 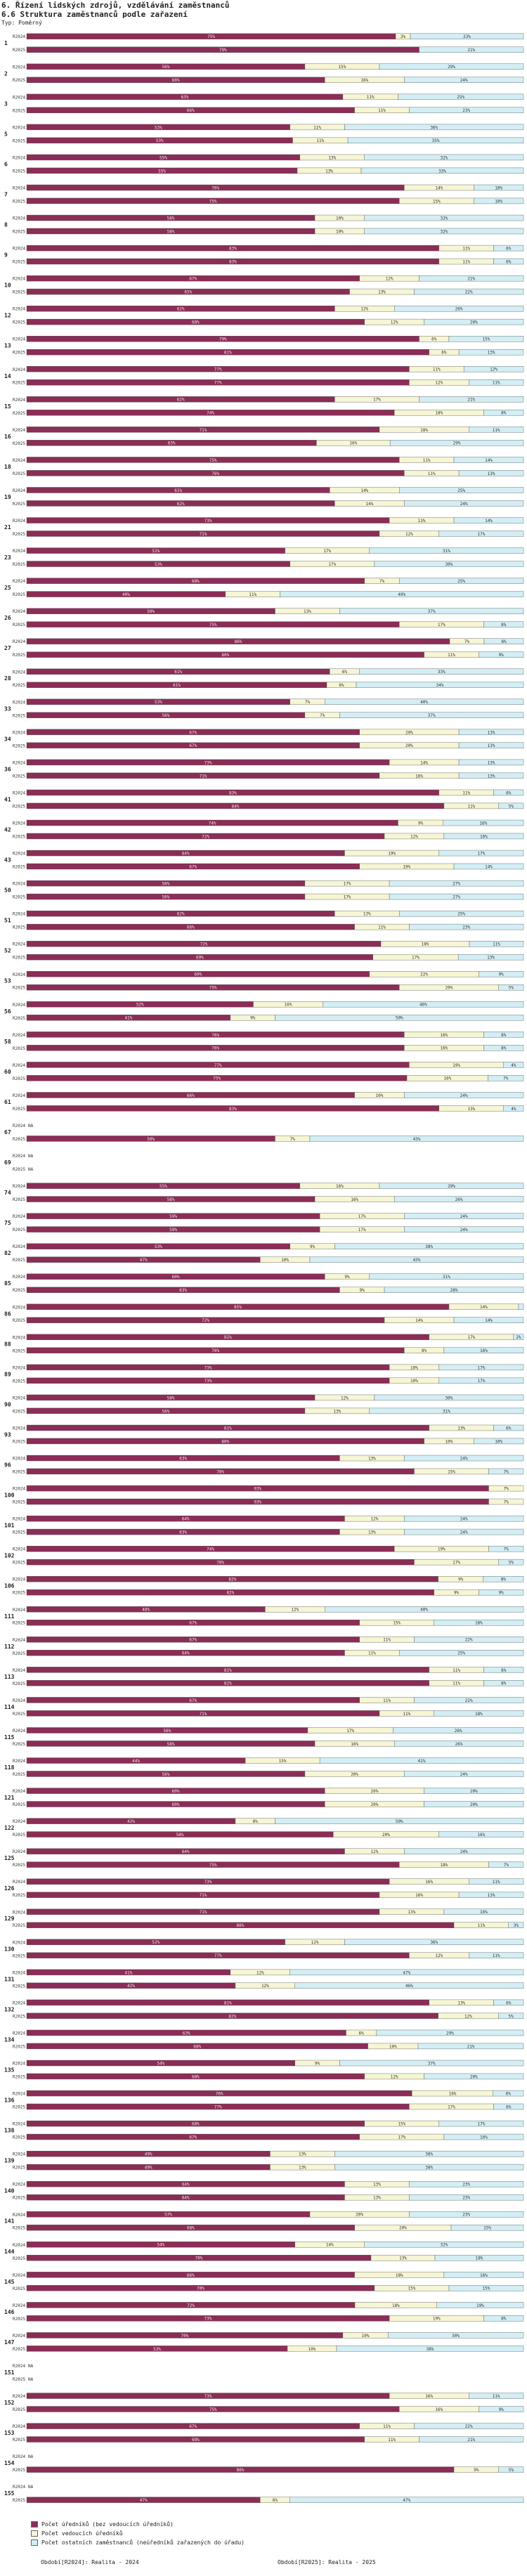 I want to click on data-label-130-R2025-s0: 77%, so click(x=218, y=1955).